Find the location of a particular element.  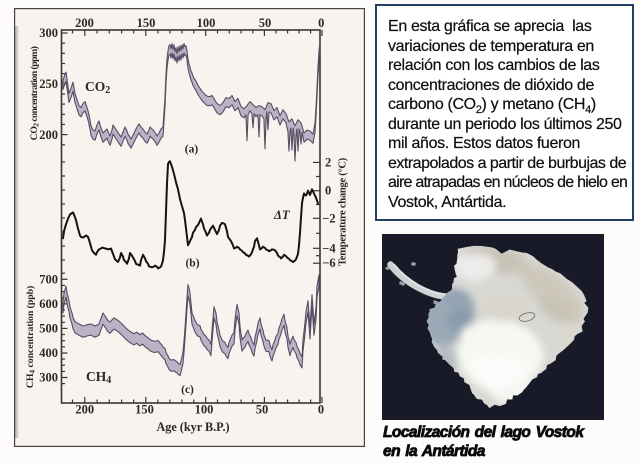

svg-text: 600 is located at coordinates (48, 304).